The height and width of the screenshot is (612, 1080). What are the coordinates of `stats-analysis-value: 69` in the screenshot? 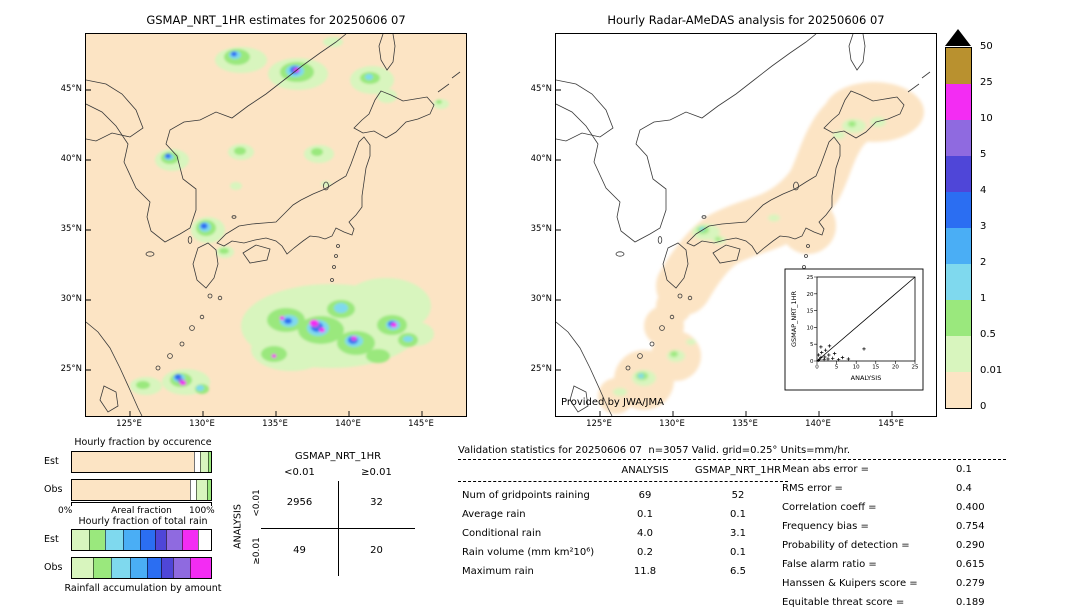 It's located at (645, 495).